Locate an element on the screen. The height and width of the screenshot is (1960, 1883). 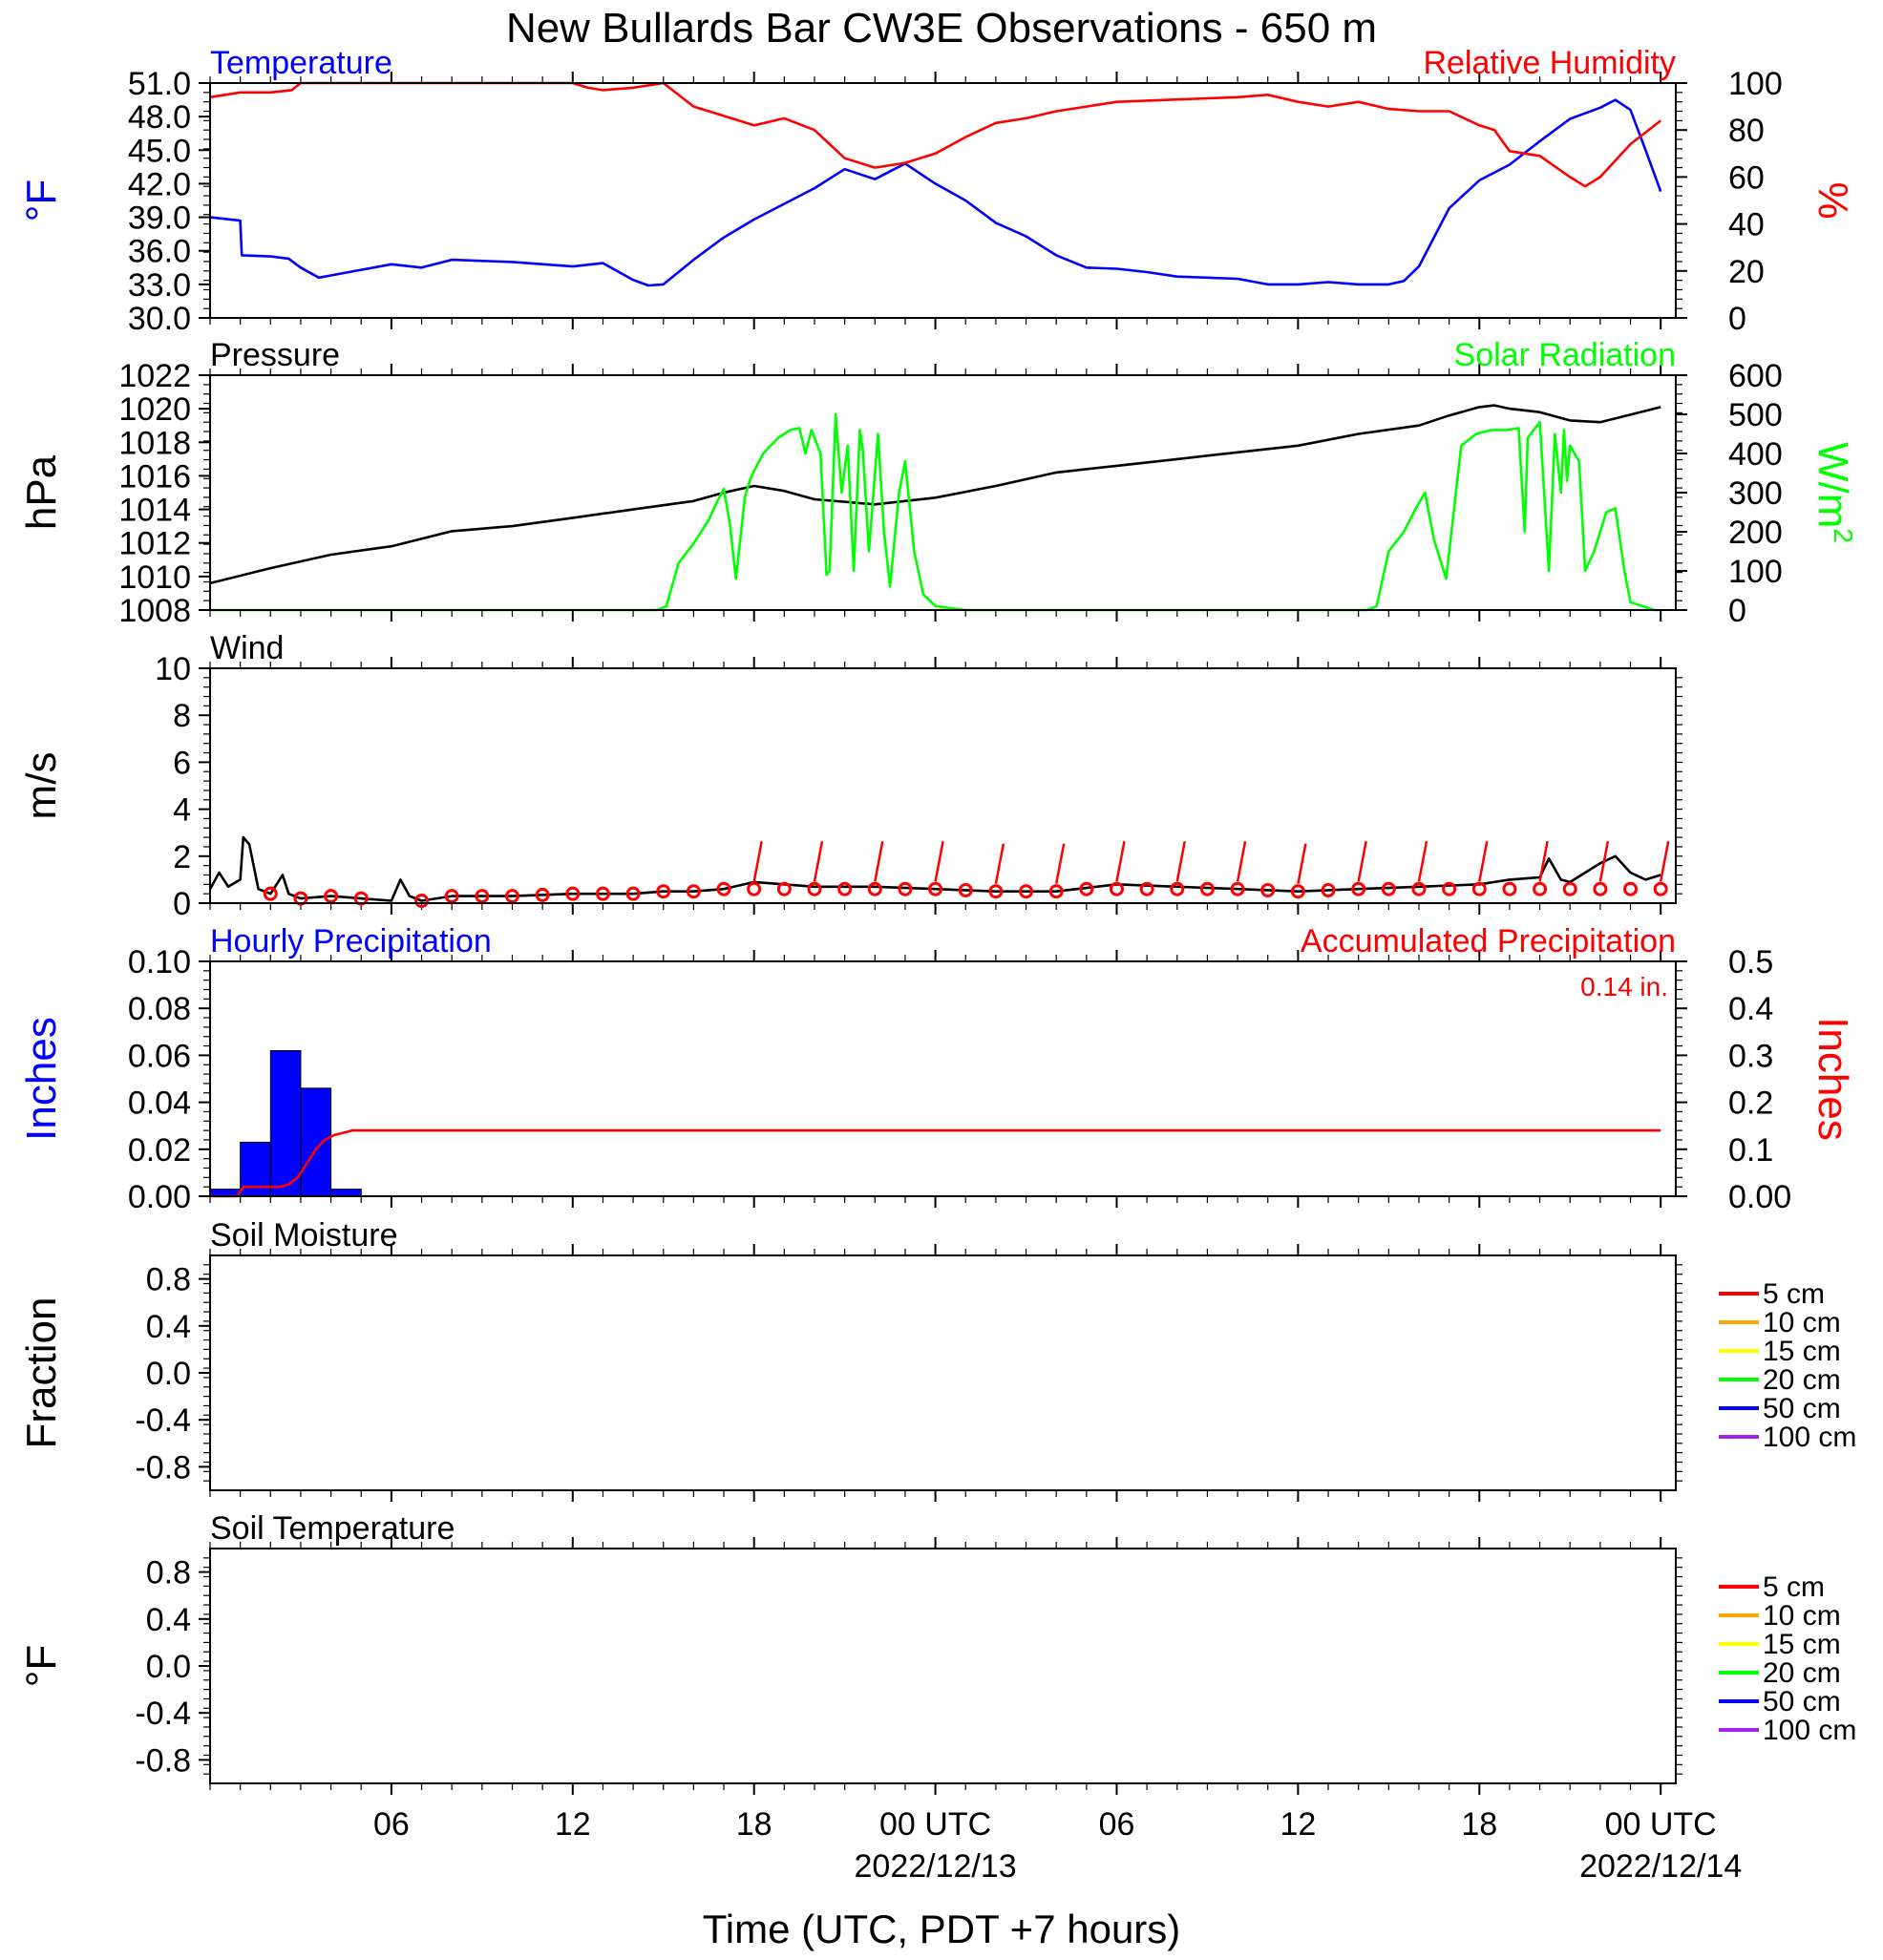
left-tick-label: 0 is located at coordinates (182, 904).